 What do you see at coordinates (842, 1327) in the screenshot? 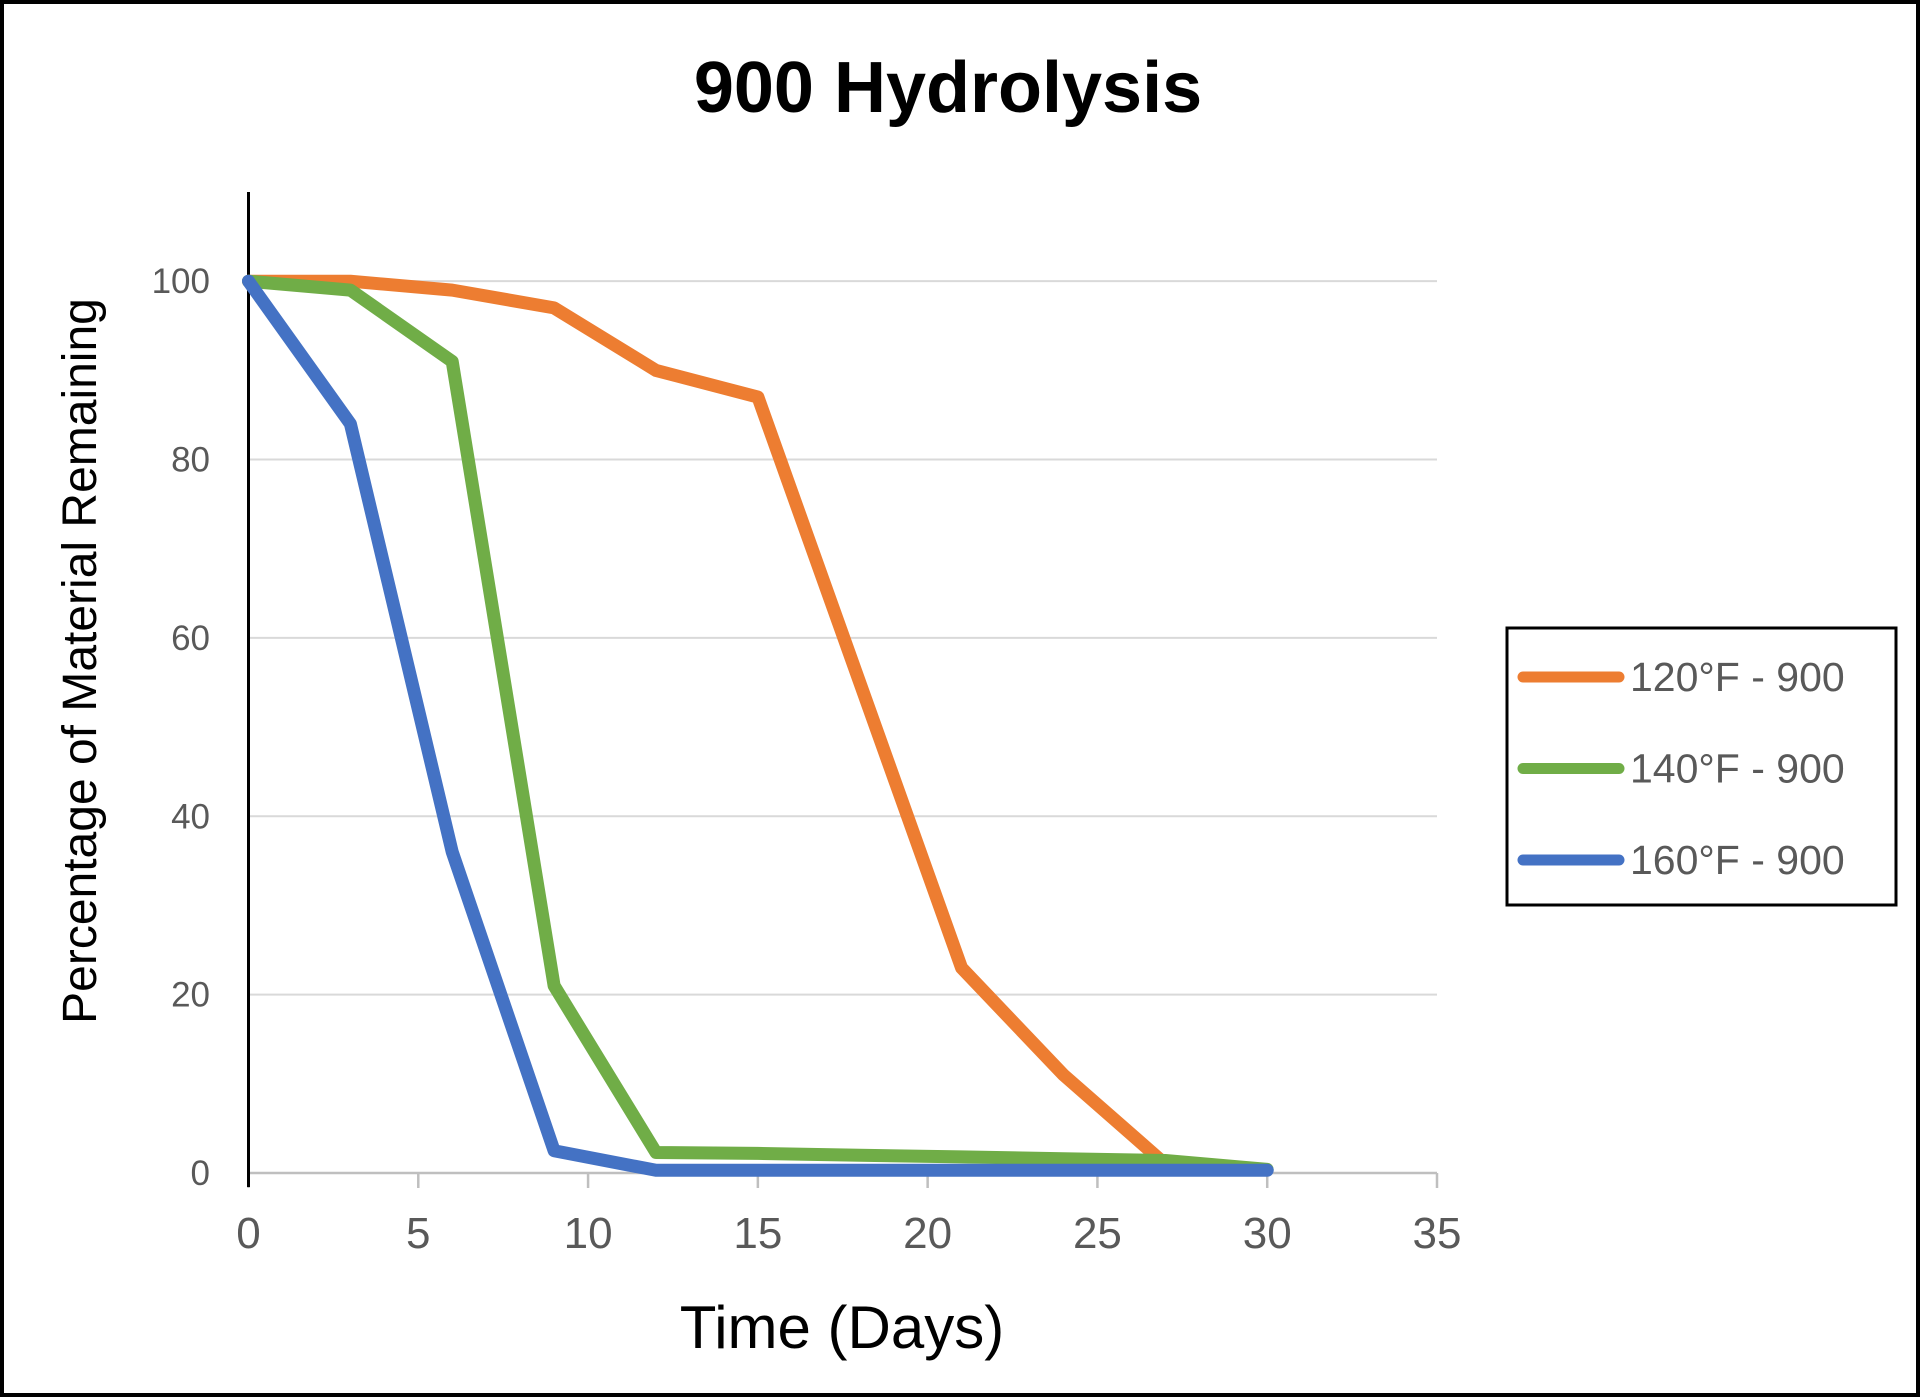
I see `x-axis-title: Time (Days)` at bounding box center [842, 1327].